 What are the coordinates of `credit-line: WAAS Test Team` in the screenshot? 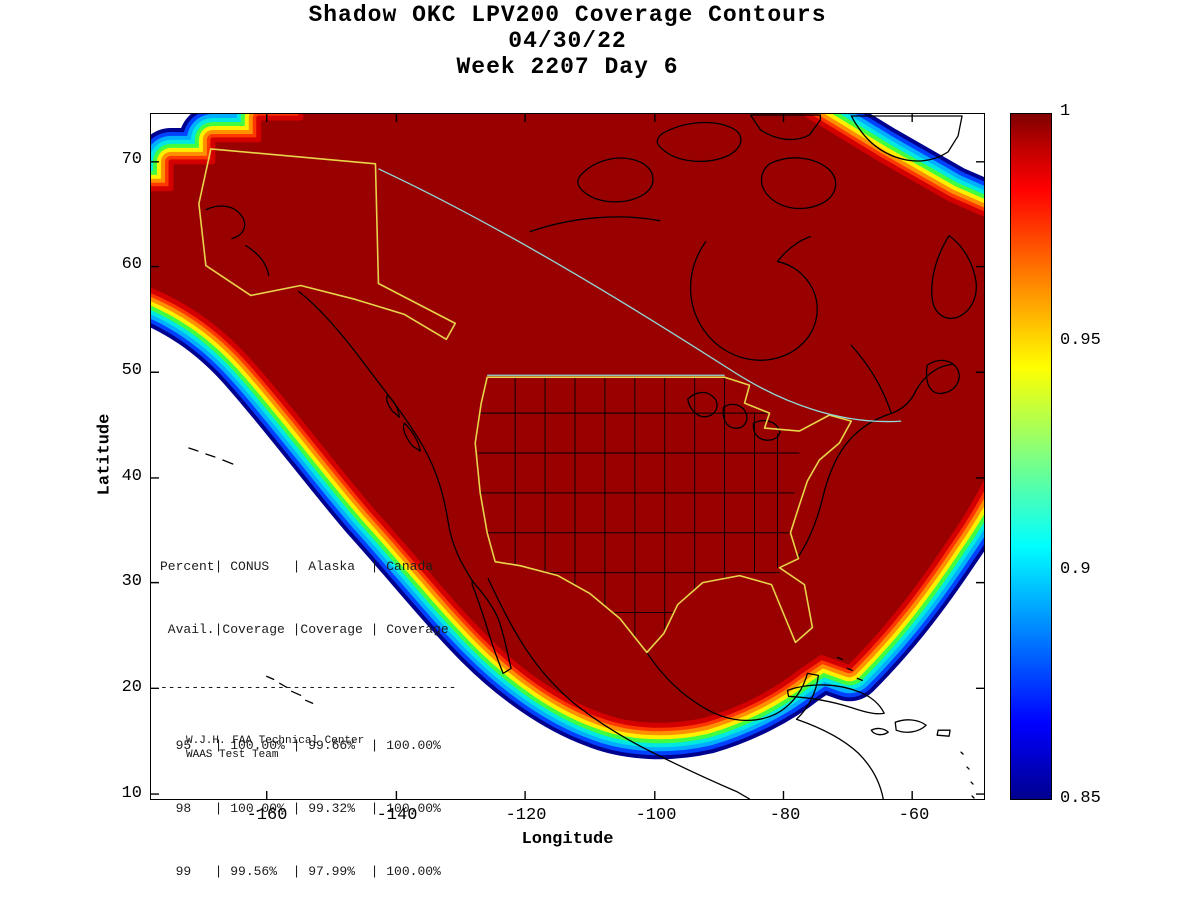 It's located at (232, 755).